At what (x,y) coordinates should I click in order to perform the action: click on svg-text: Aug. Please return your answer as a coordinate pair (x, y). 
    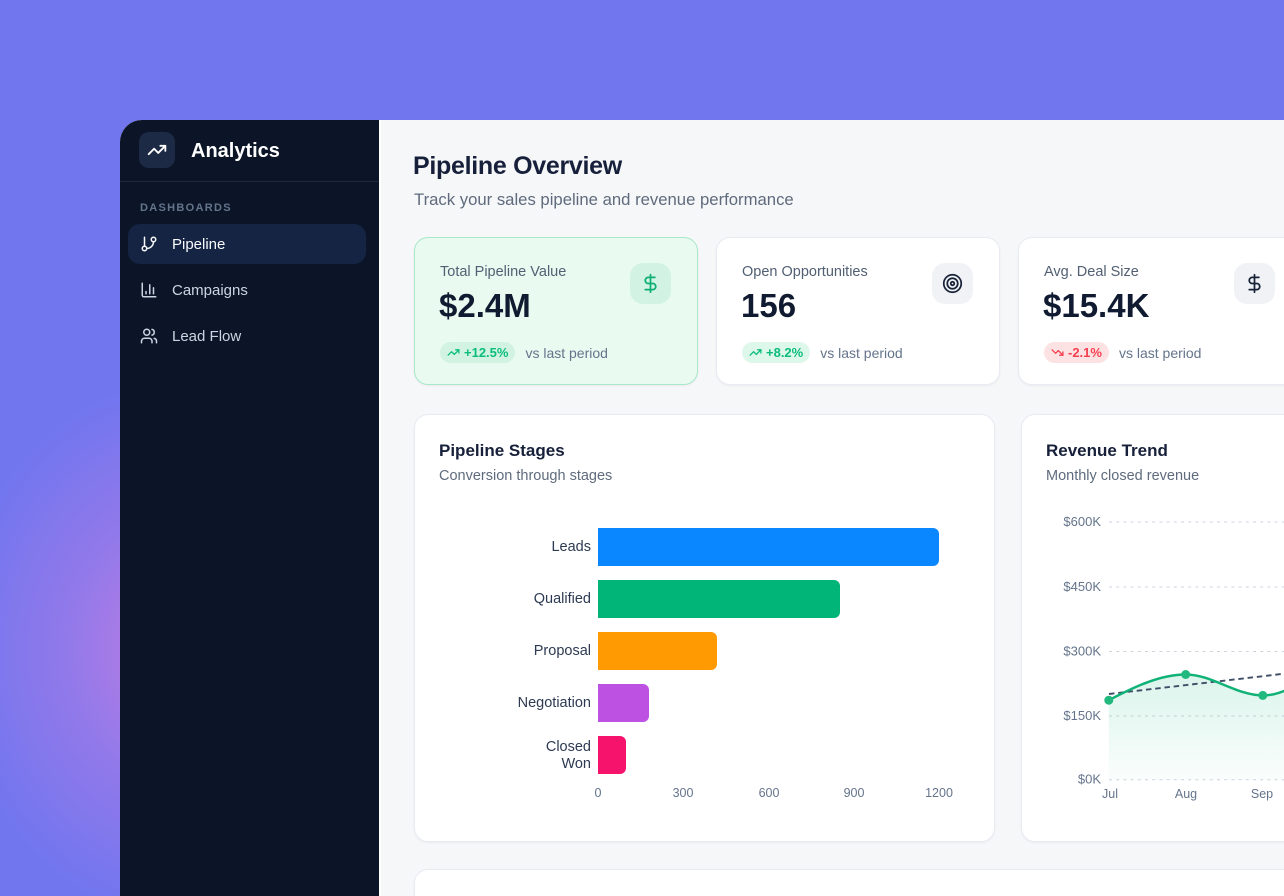
    Looking at the image, I should click on (1186, 794).